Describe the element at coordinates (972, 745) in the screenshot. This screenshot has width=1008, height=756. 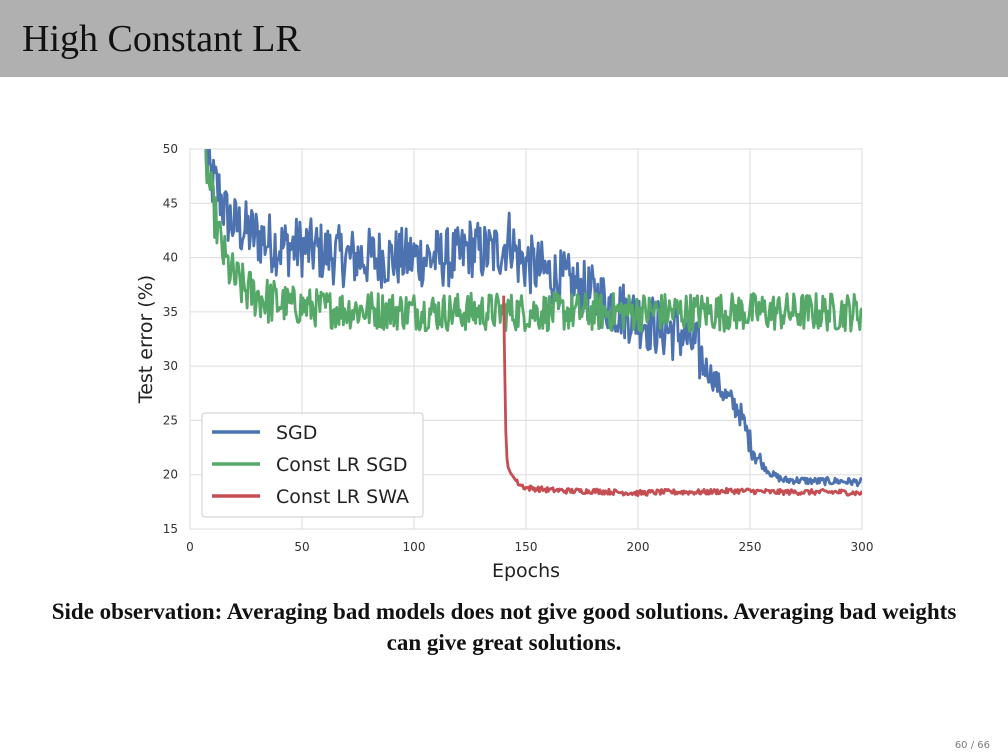
I see `page-number: 60 / 66` at that location.